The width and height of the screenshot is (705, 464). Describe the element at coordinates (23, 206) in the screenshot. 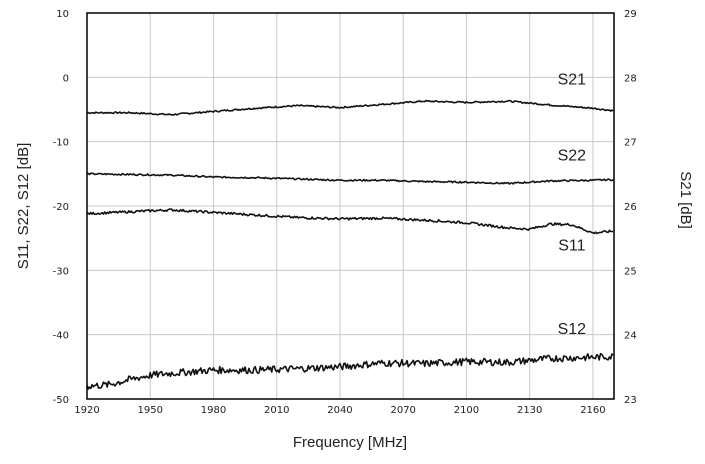

I see `y-axis-left-label: S11, S22, S12 [dB]` at that location.